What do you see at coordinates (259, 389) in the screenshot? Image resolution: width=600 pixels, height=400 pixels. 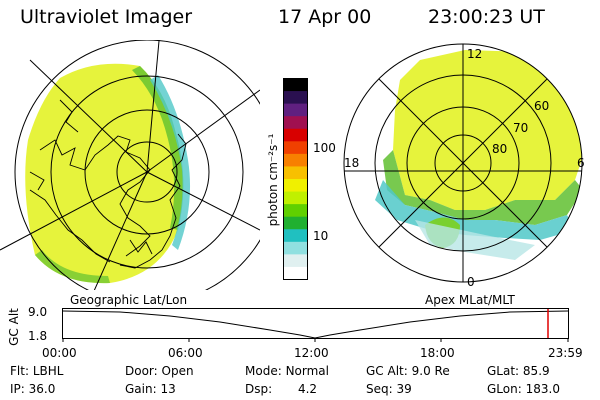 I see `dsp-label: Dsp:` at bounding box center [259, 389].